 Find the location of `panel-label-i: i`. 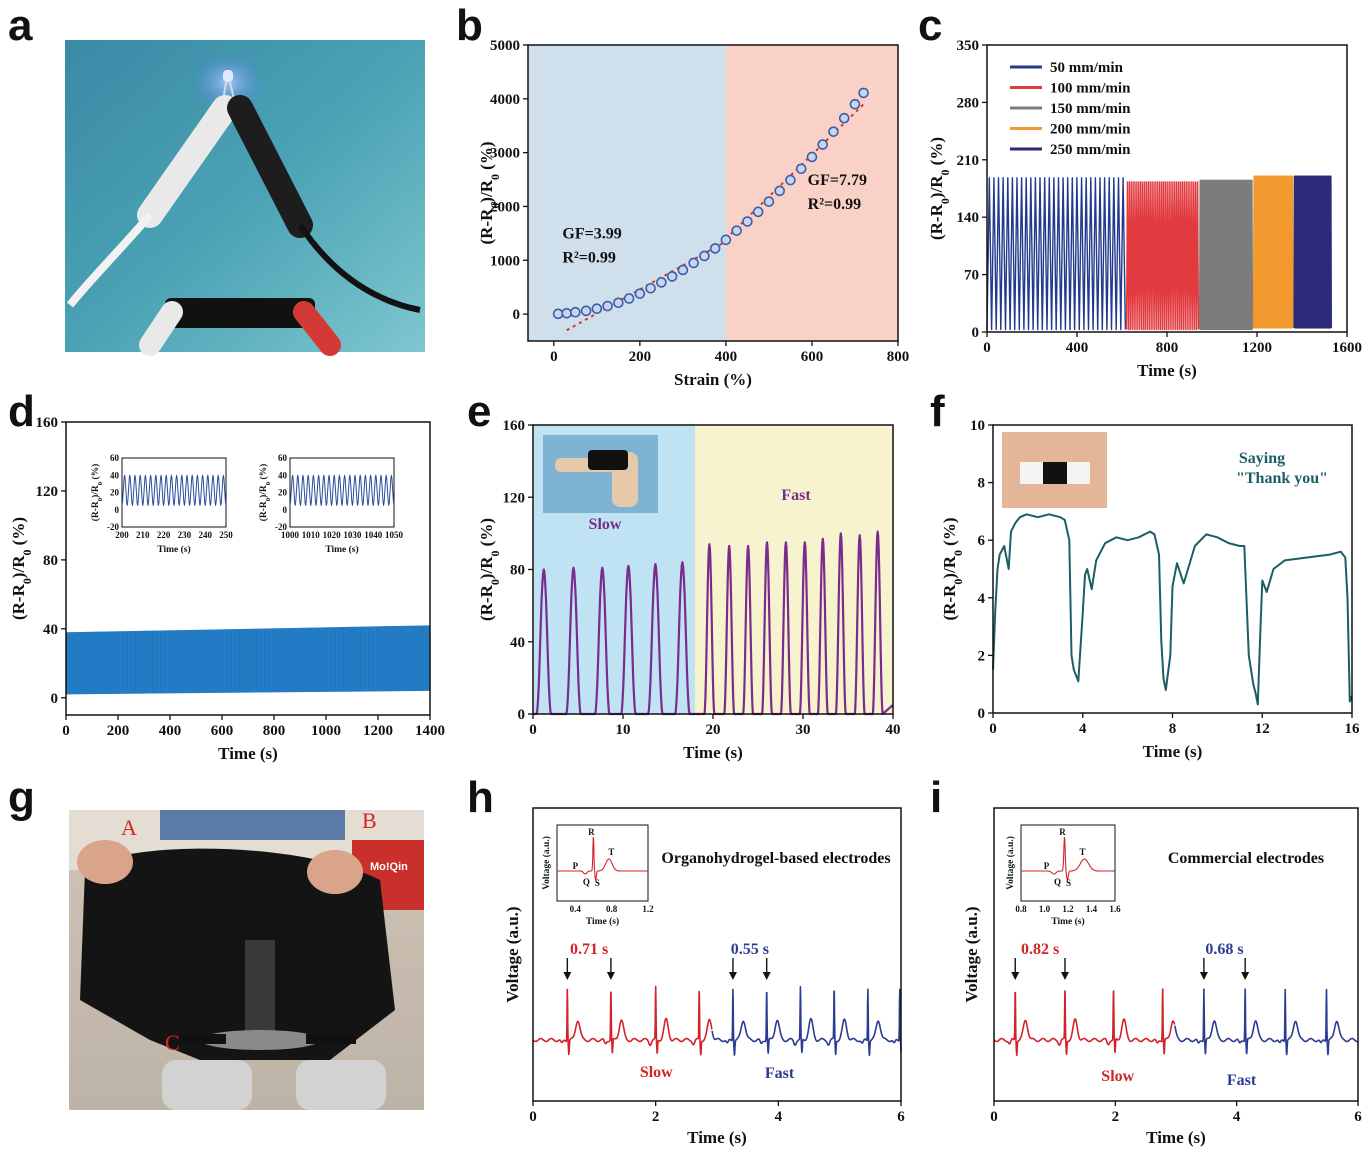

panel-label-i: i is located at coordinates (936, 797).